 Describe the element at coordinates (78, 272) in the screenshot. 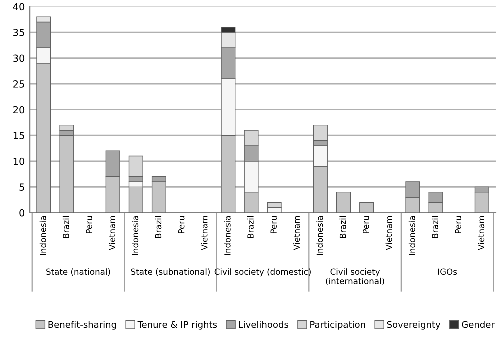

I see `text: State (national)` at that location.